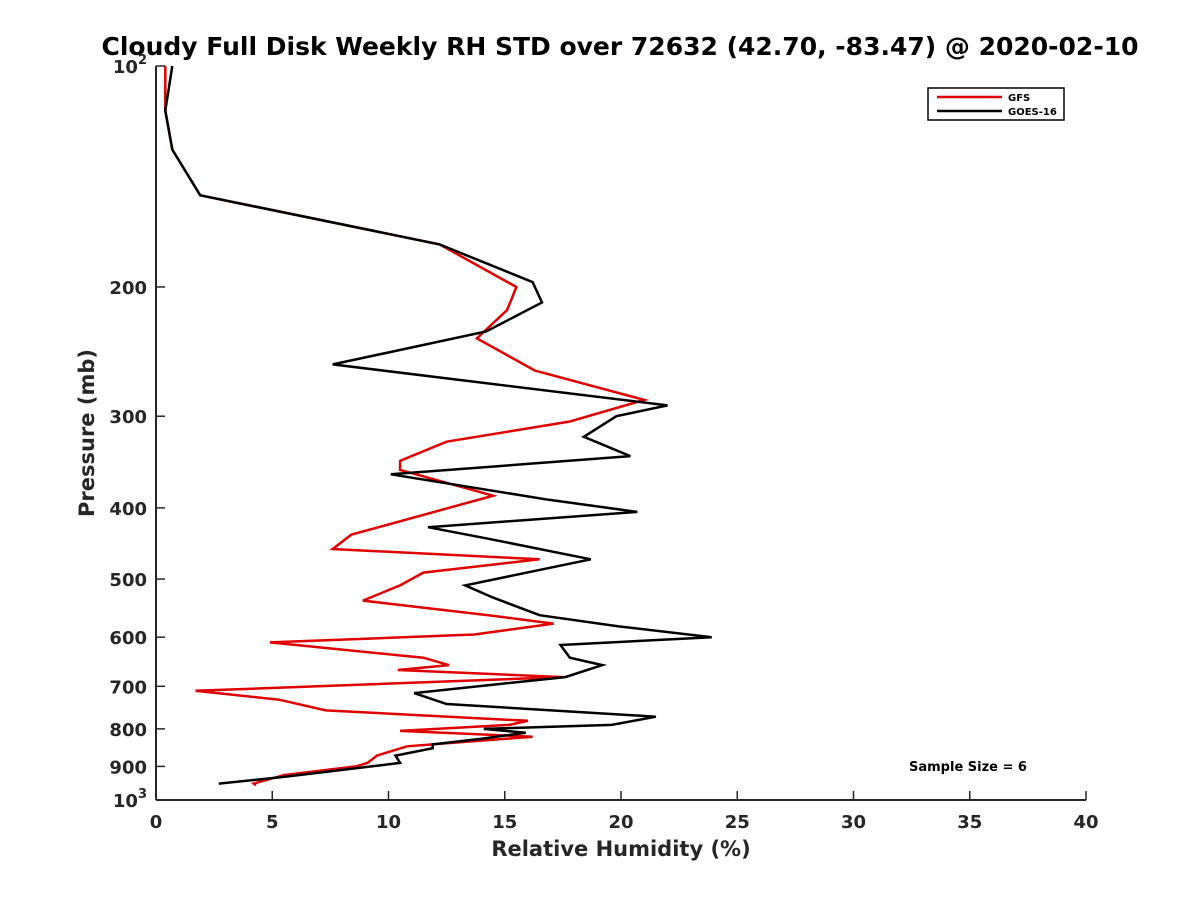 The image size is (1200, 900). I want to click on x-tick-label: 30, so click(853, 822).